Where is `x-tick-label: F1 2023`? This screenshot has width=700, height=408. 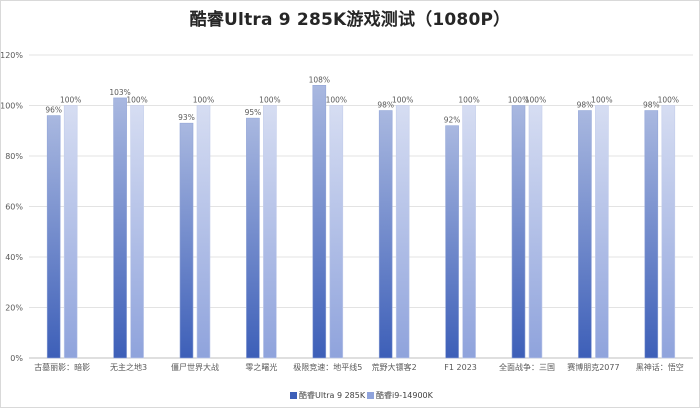
x-tick-label: F1 2023 is located at coordinates (460, 367).